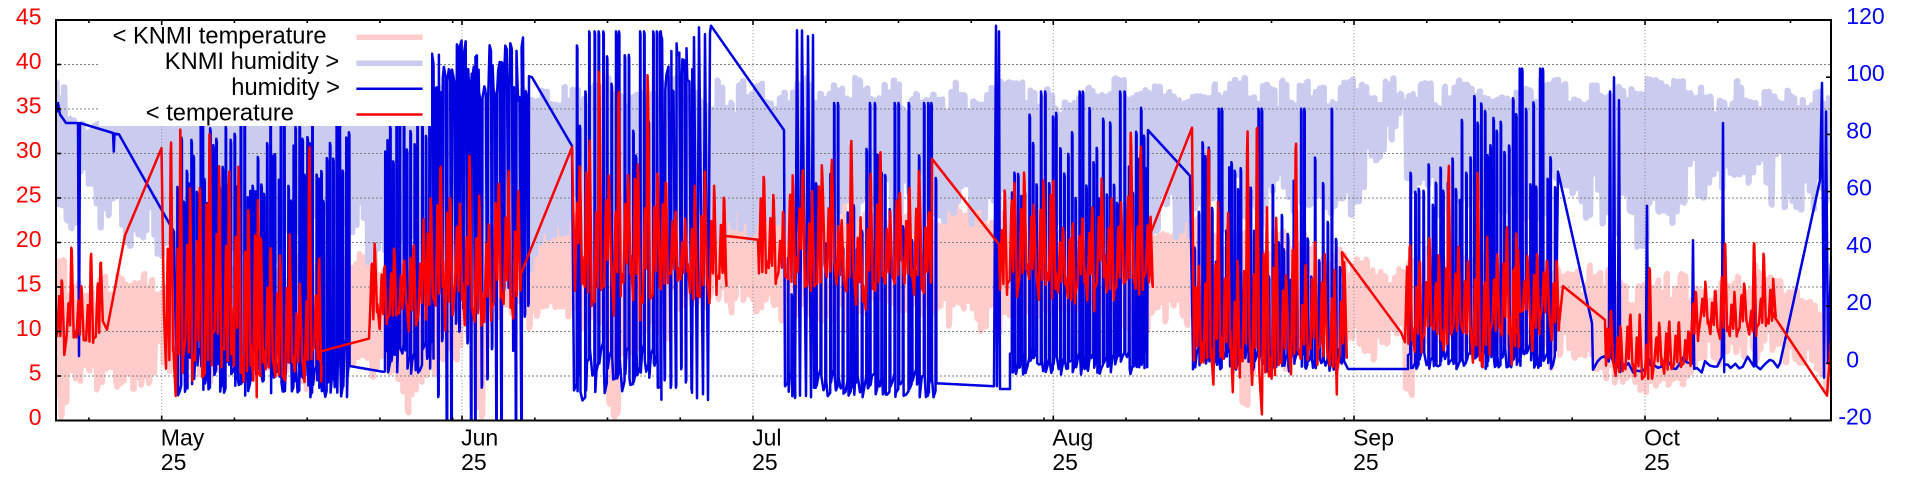 The width and height of the screenshot is (1920, 485). What do you see at coordinates (1854, 417) in the screenshot?
I see `svg-text: -20` at bounding box center [1854, 417].